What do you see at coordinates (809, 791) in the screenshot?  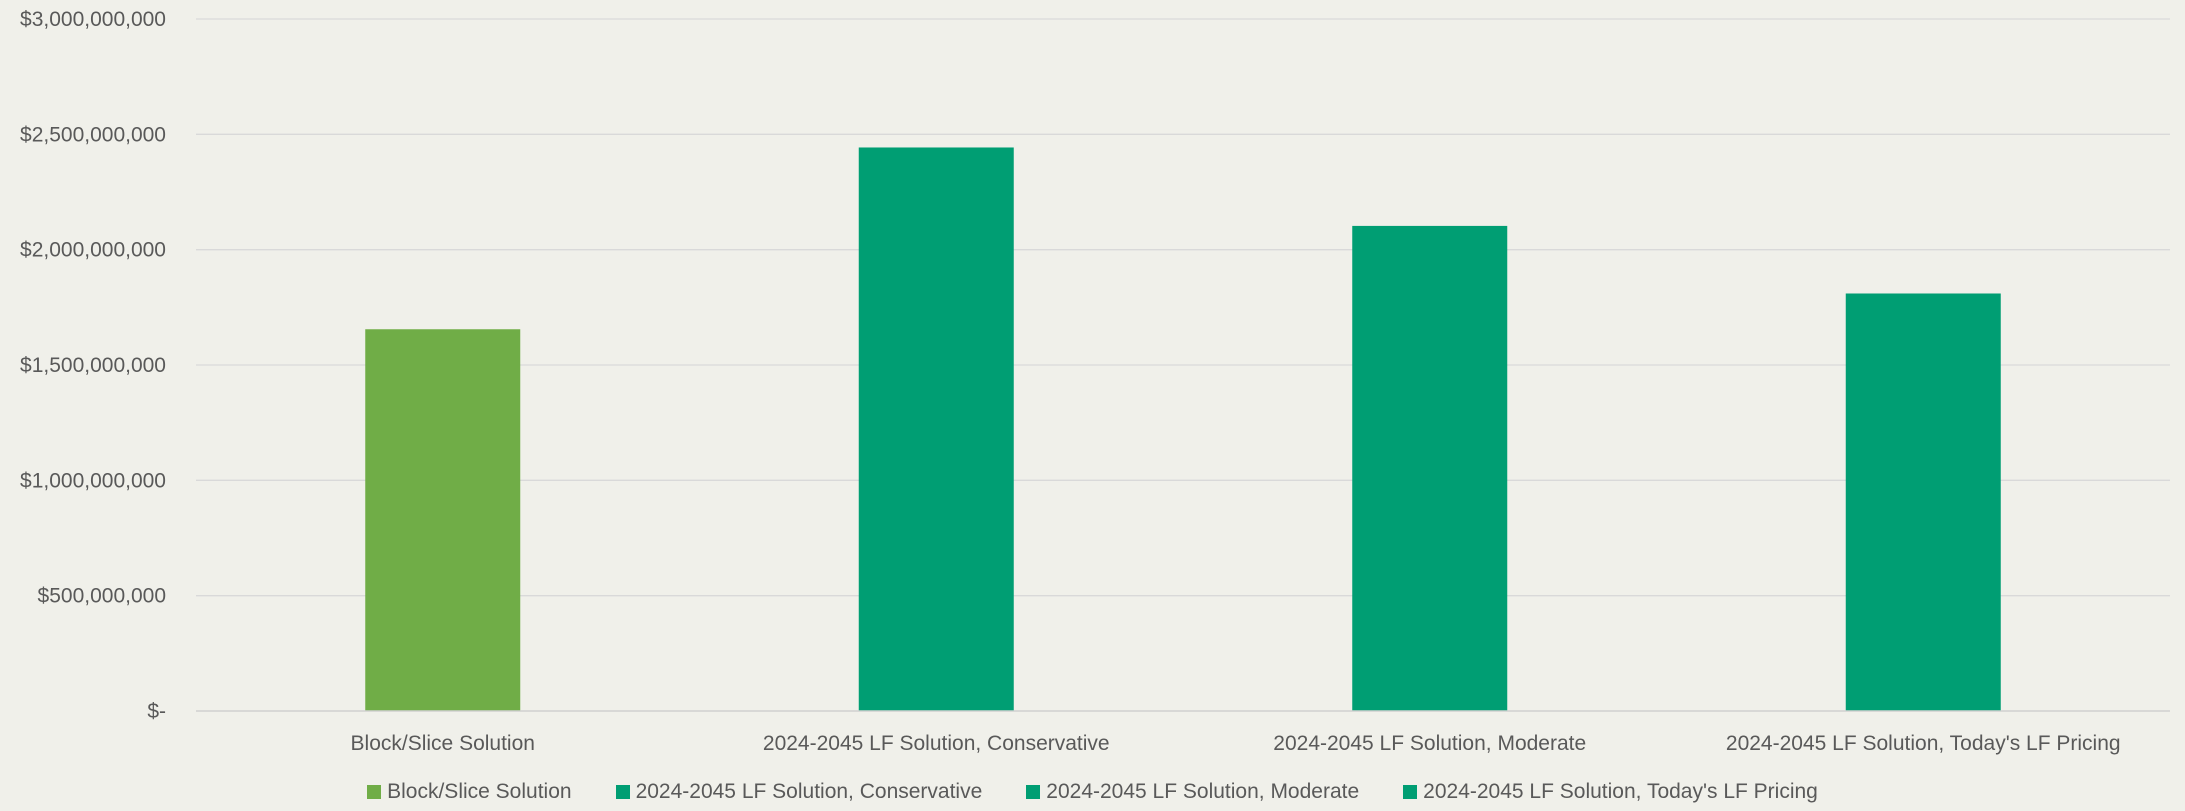 I see `legend-label: 2024-2045 LF Solution, Conservative` at bounding box center [809, 791].